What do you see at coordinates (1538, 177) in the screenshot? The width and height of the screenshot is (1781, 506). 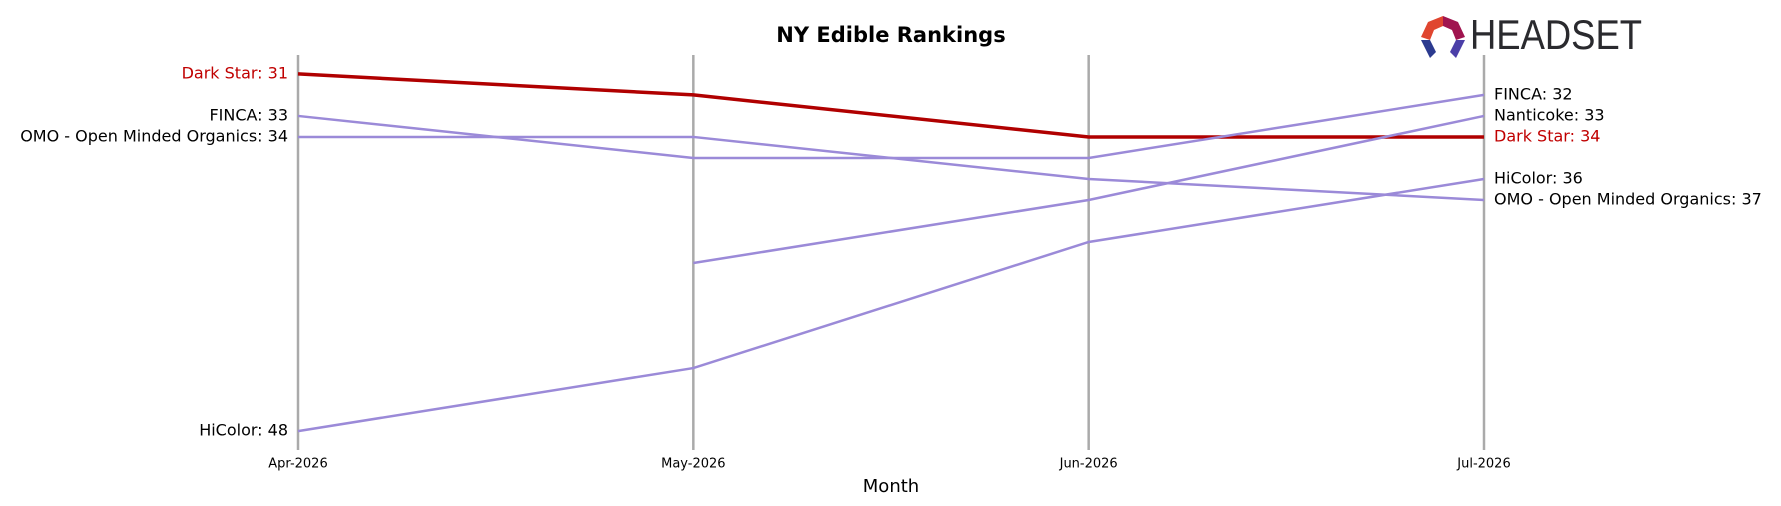 I see `end-label: HiColor: 36` at bounding box center [1538, 177].